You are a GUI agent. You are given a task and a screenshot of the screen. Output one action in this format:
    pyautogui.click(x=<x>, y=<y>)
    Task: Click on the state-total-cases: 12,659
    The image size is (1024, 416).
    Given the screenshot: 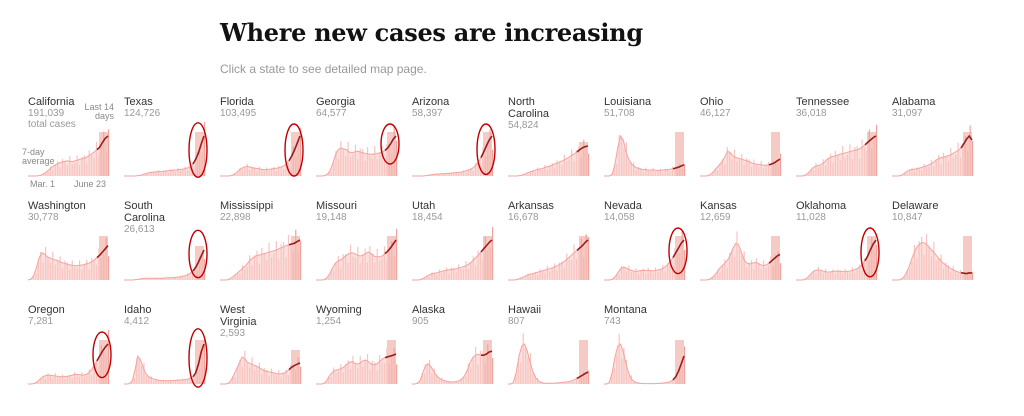 What is the action you would take?
    pyautogui.click(x=715, y=217)
    